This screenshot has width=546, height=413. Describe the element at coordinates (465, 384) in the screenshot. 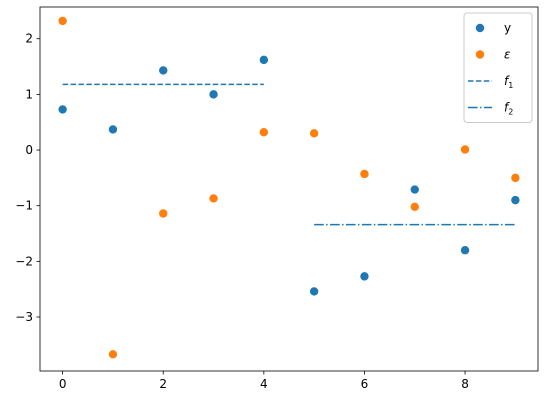

I see `x-tick-label: 8` at that location.